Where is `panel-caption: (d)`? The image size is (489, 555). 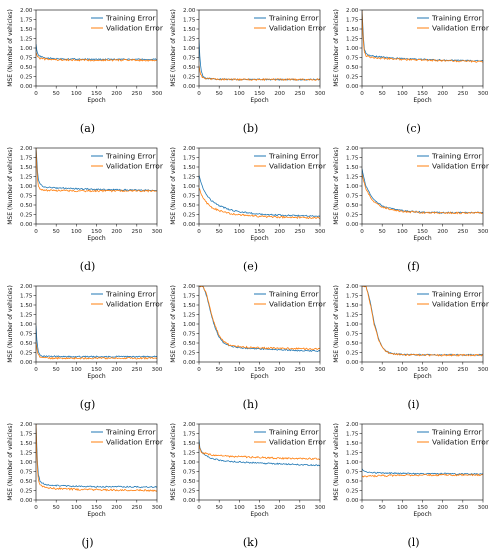 panel-caption: (d) is located at coordinates (87, 266).